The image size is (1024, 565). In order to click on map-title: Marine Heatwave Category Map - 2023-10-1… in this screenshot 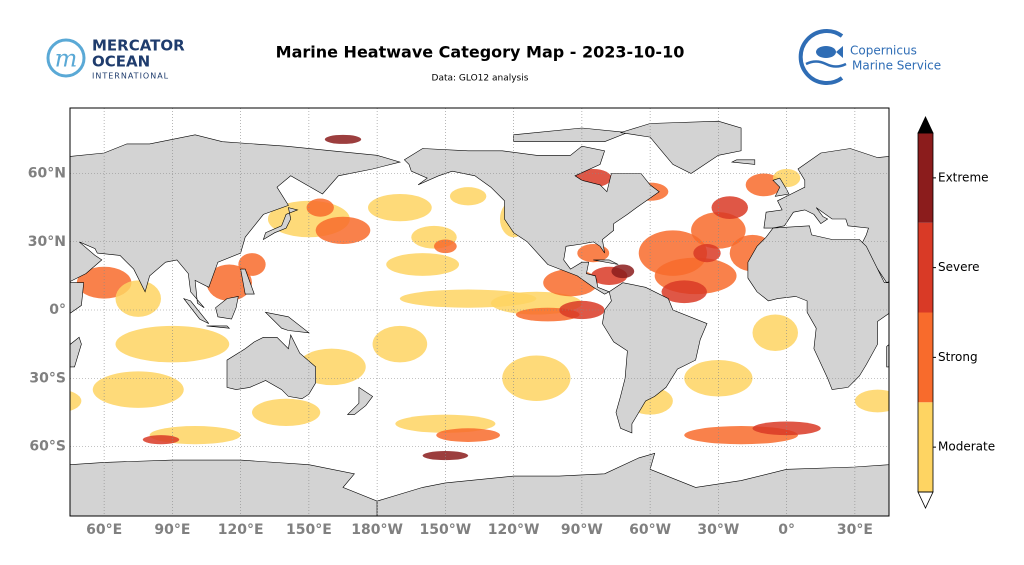, I will do `click(480, 52)`.